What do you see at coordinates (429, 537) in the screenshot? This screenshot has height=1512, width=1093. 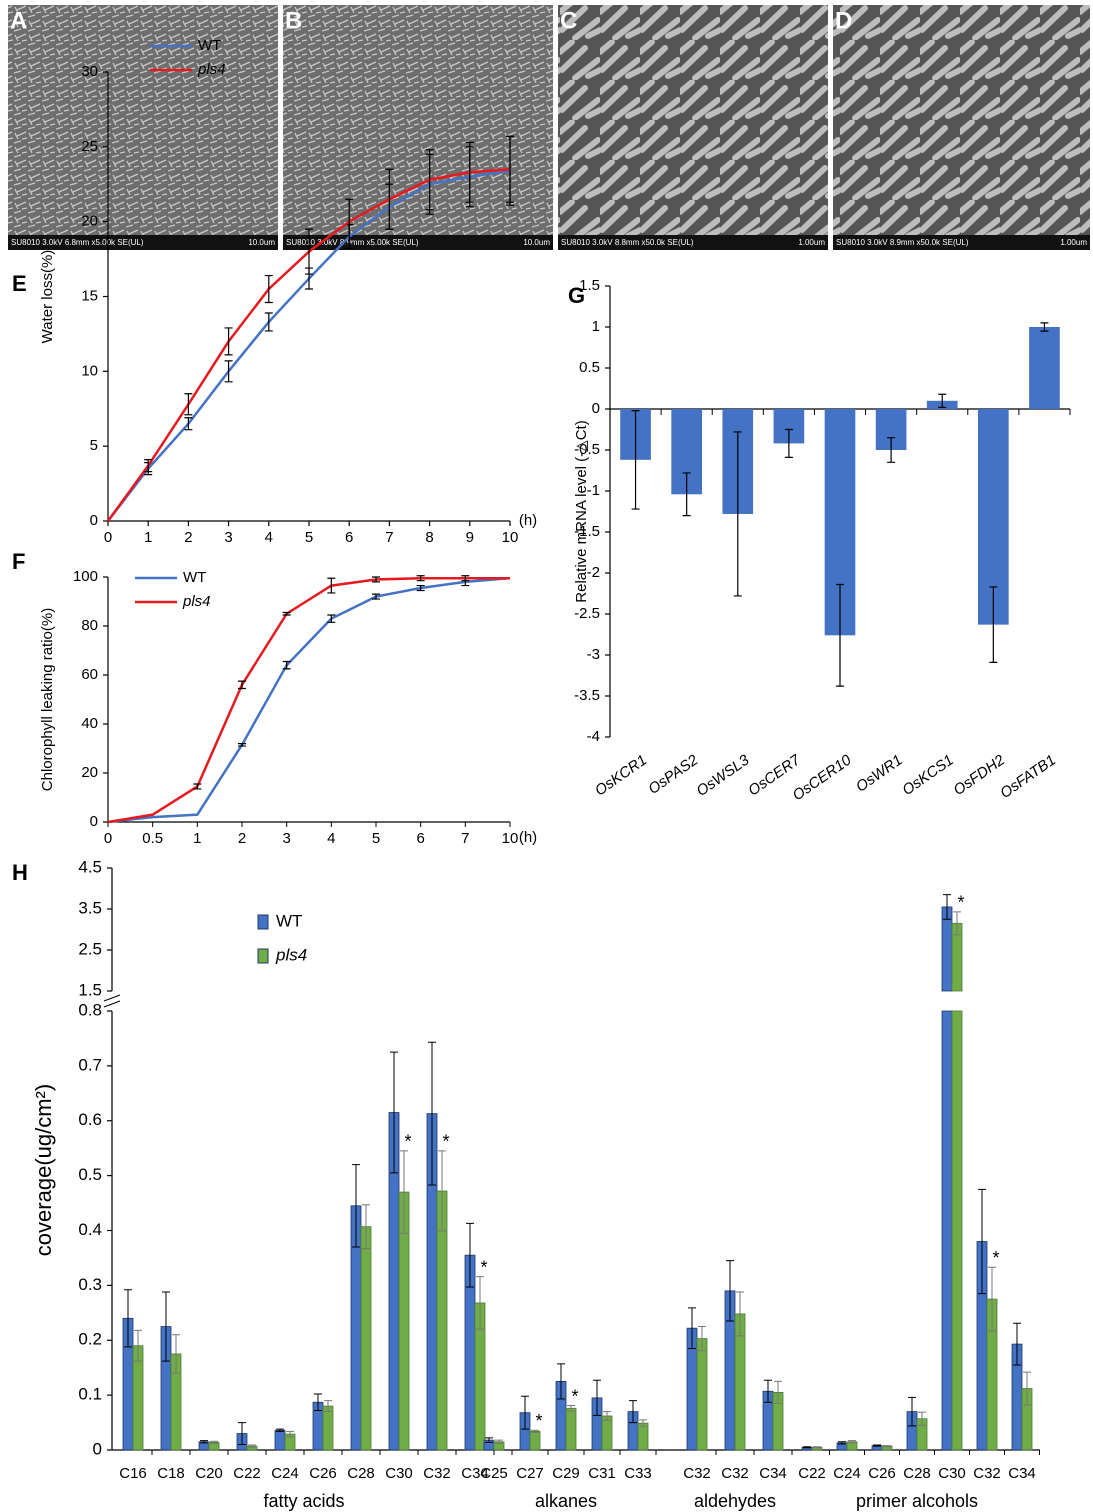 I see `x-tick-label: 8` at bounding box center [429, 537].